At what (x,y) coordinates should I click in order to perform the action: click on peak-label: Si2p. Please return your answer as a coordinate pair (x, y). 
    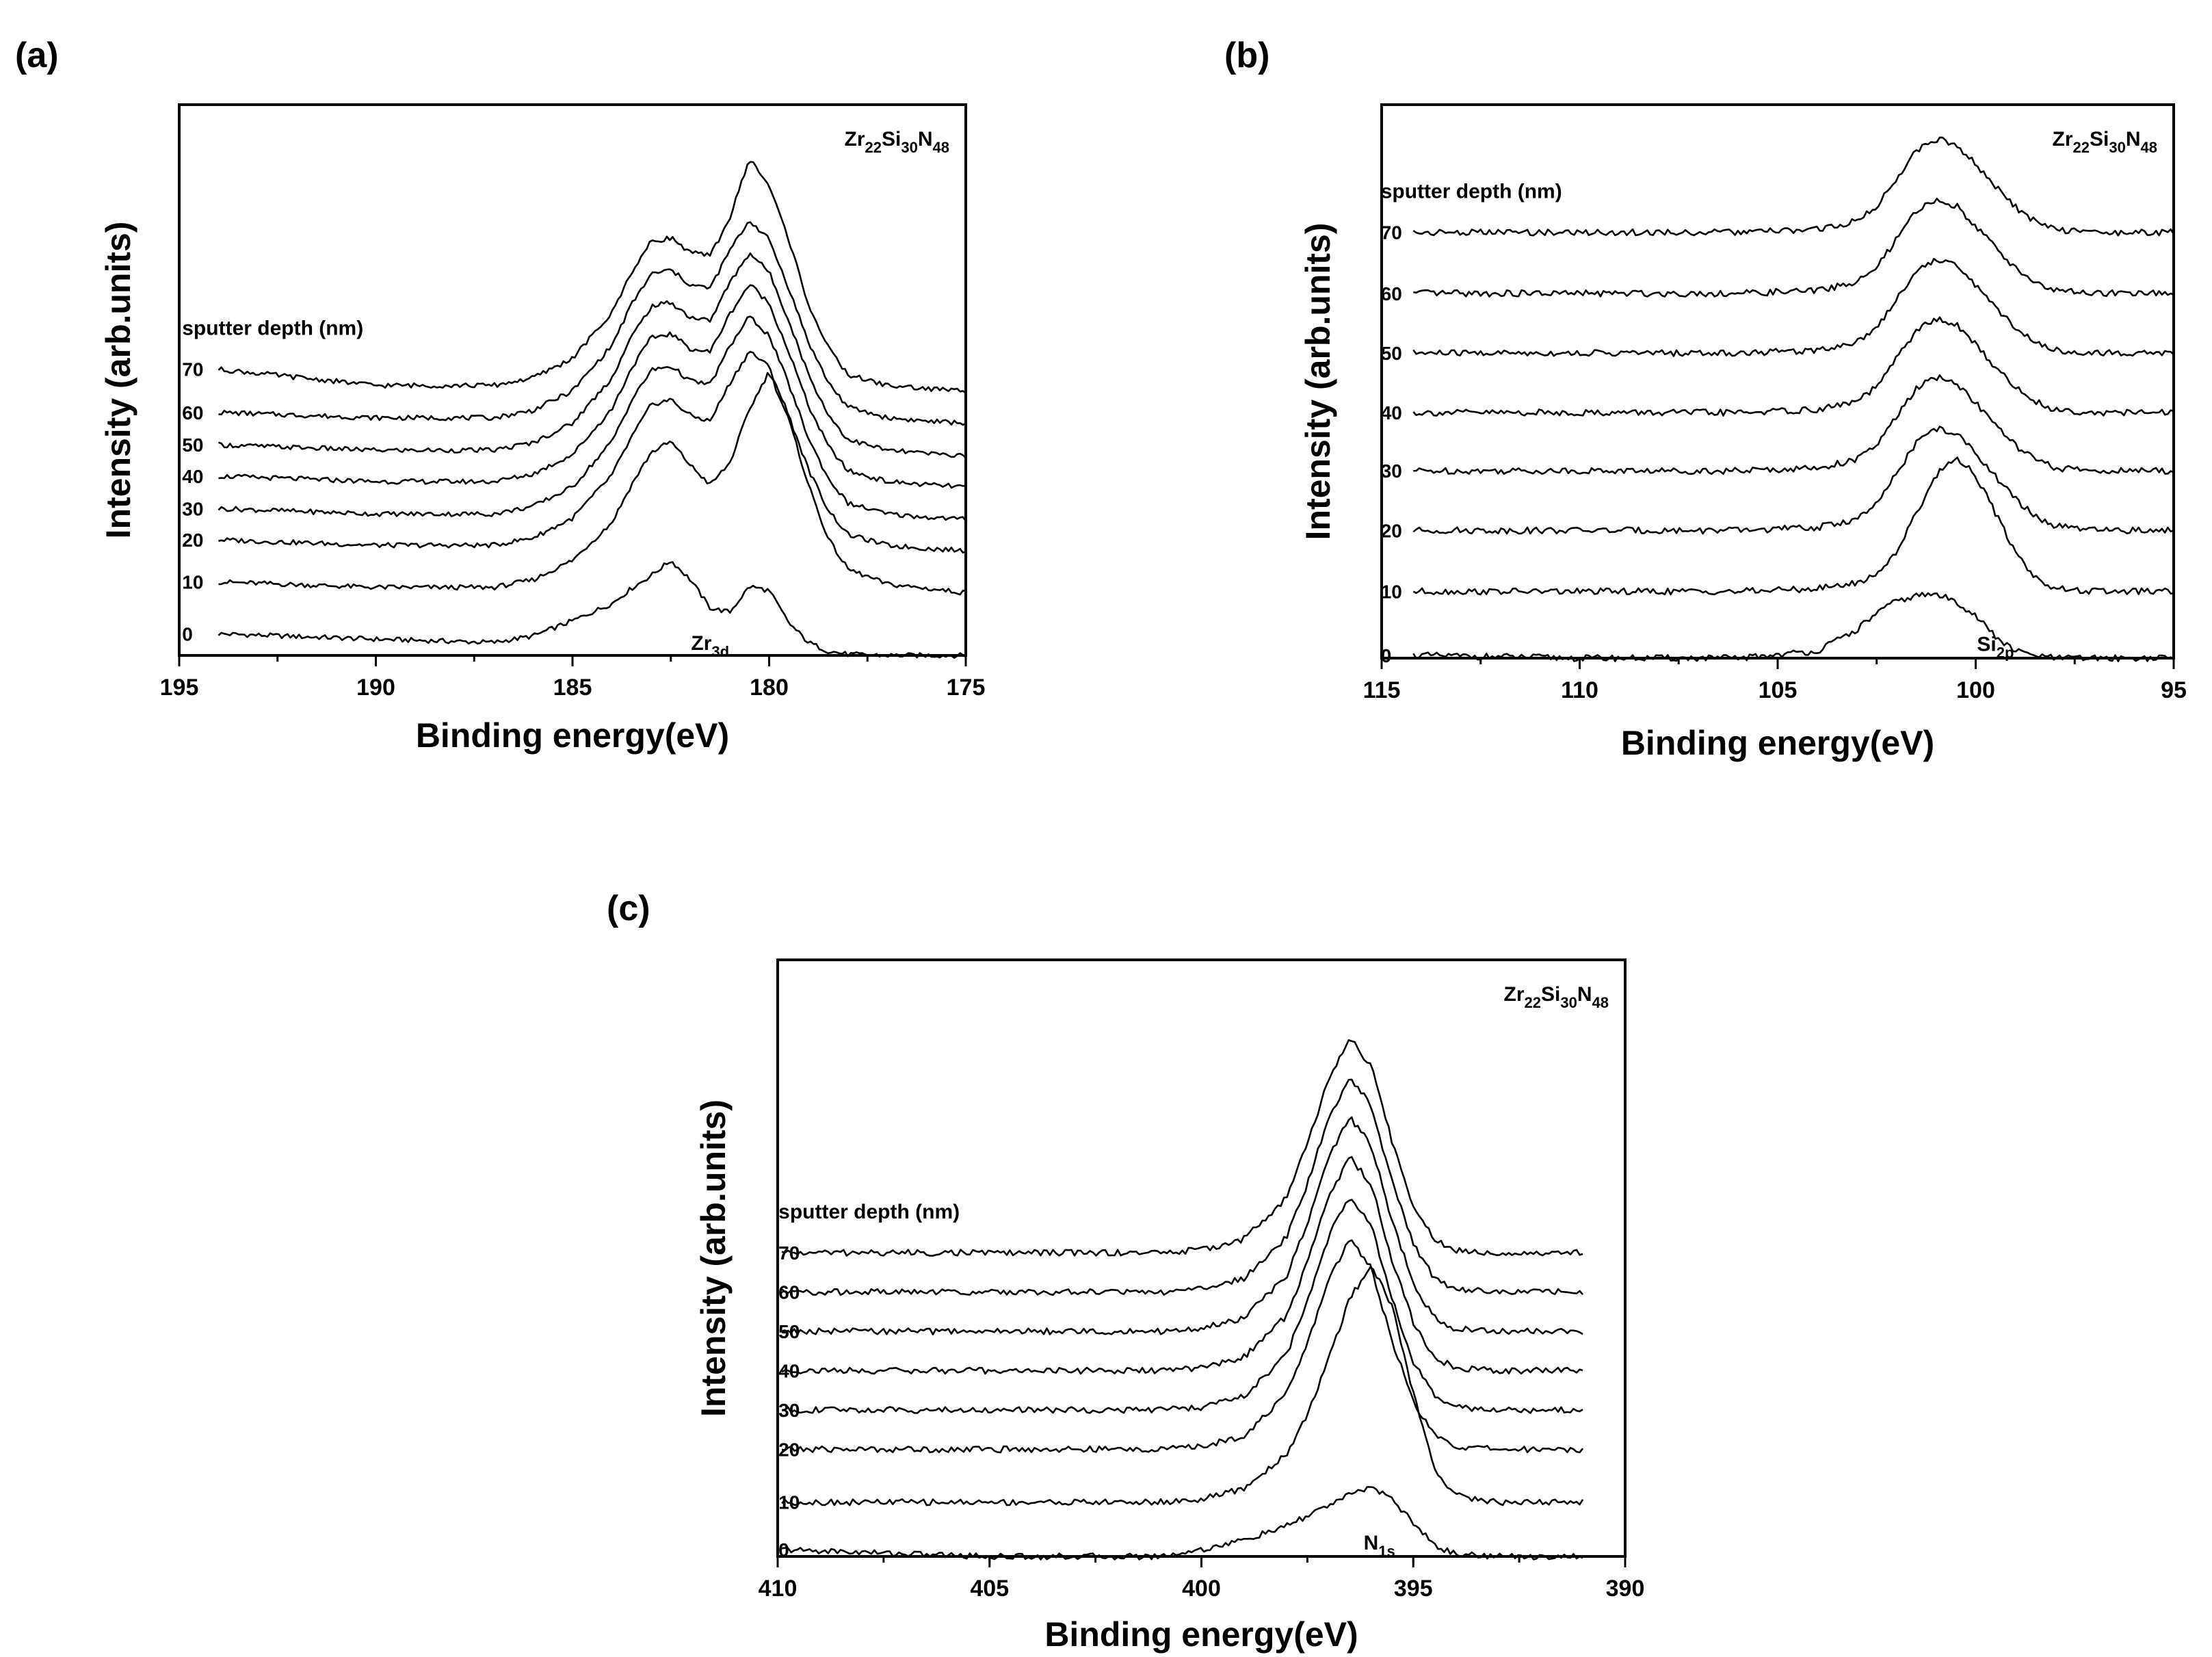
    Looking at the image, I should click on (1996, 648).